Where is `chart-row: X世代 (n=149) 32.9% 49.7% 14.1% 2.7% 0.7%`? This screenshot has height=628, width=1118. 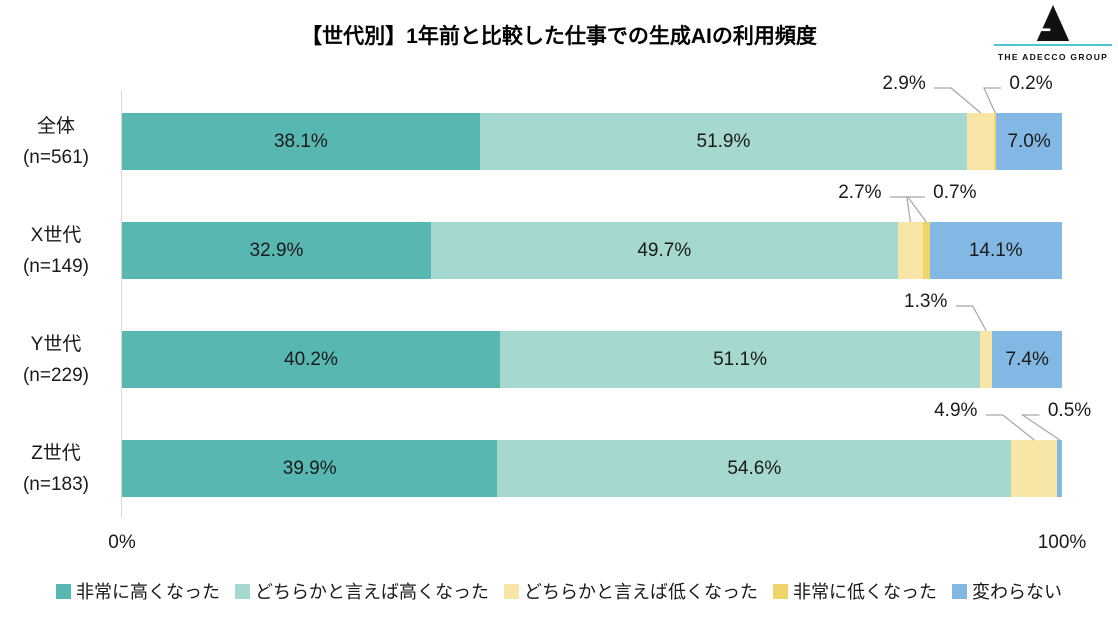
chart-row: X世代 (n=149) 32.9% 49.7% 14.1% 2.7% 0.7% is located at coordinates (542, 230).